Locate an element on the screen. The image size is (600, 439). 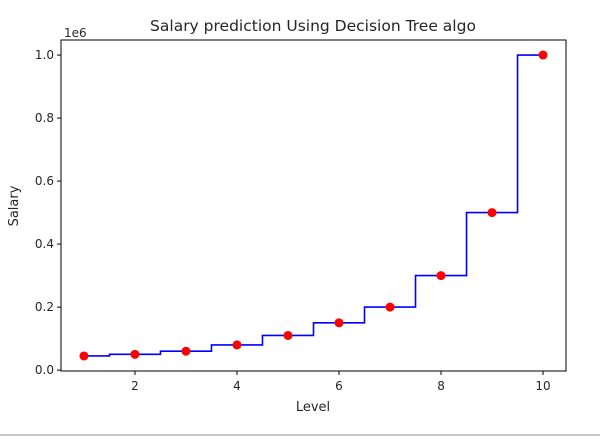
y-tick-label: 1.0 is located at coordinates (44, 55).